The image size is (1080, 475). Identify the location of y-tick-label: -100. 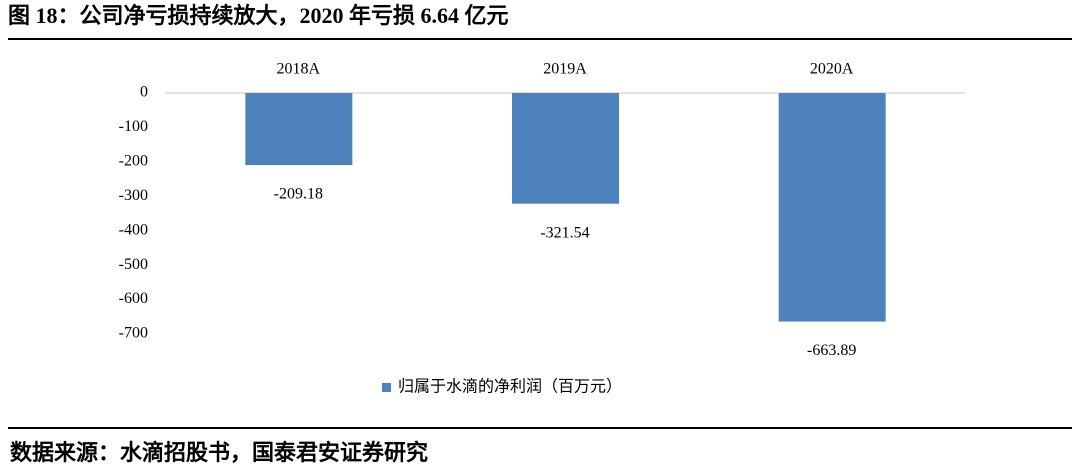
(133, 126).